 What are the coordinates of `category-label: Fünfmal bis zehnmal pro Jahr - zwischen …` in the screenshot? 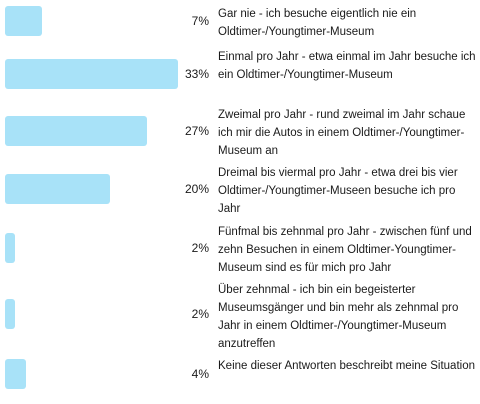 It's located at (345, 250).